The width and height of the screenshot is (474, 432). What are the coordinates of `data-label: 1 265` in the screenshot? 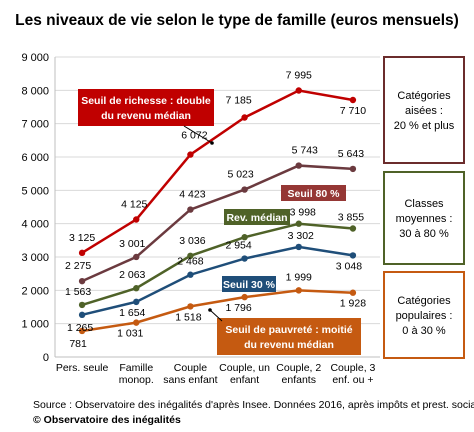 It's located at (80, 328).